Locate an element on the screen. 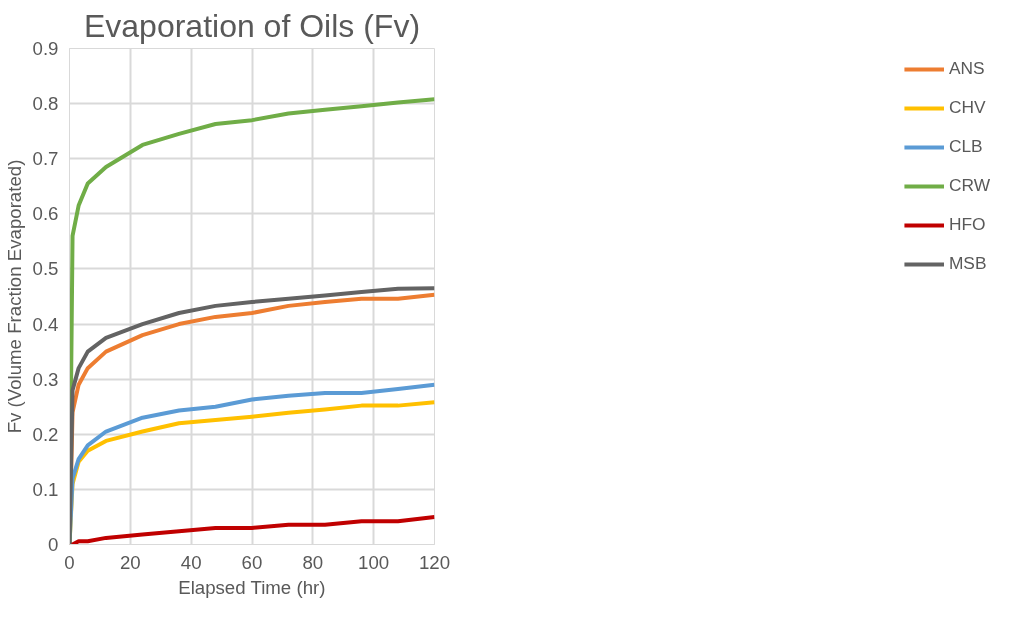 Image resolution: width=1021 pixels, height=618 pixels. x-tick-label: 0 is located at coordinates (69, 562).